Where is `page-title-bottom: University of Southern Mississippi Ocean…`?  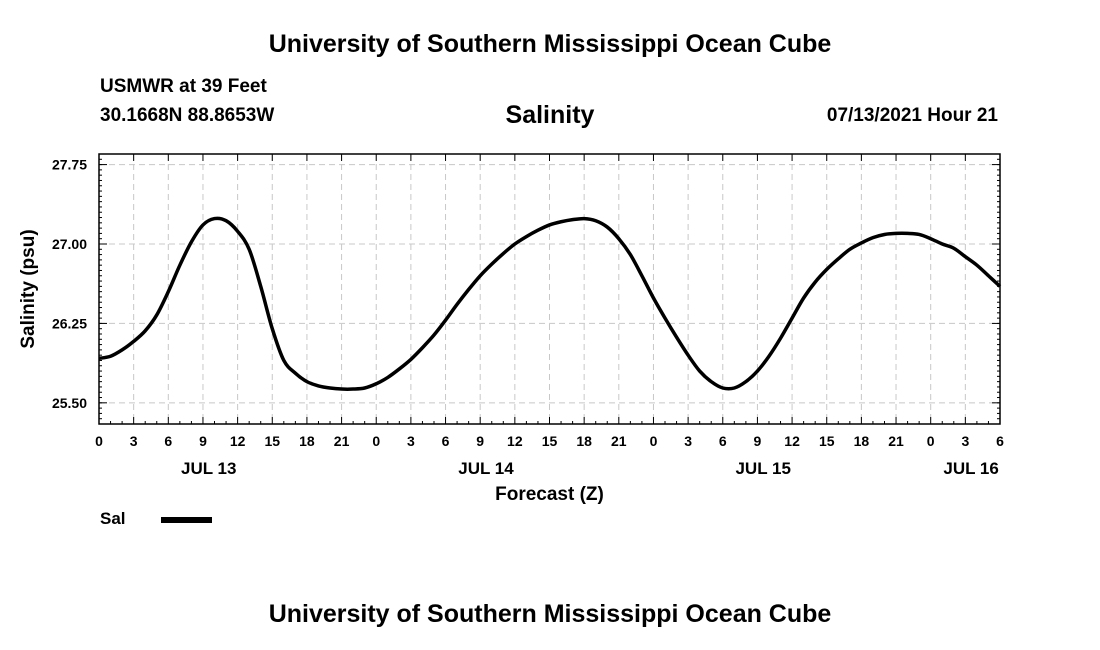
page-title-bottom: University of Southern Mississippi Ocean… is located at coordinates (550, 614).